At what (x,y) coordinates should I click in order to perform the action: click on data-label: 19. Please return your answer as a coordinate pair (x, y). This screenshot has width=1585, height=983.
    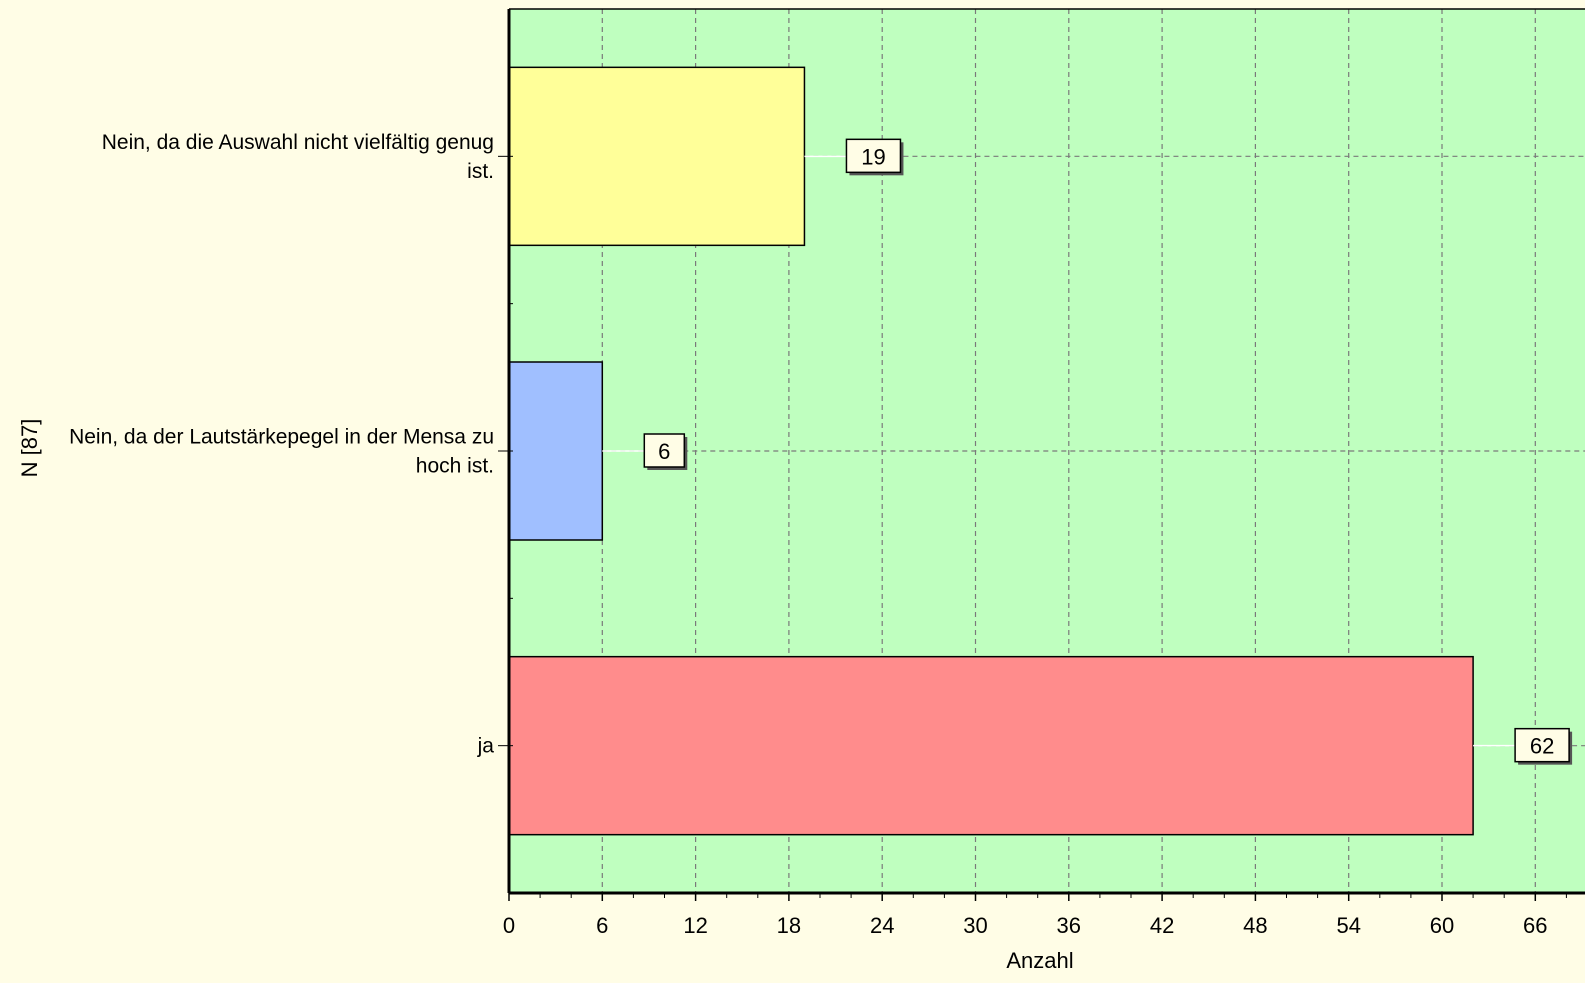
    Looking at the image, I should click on (873, 156).